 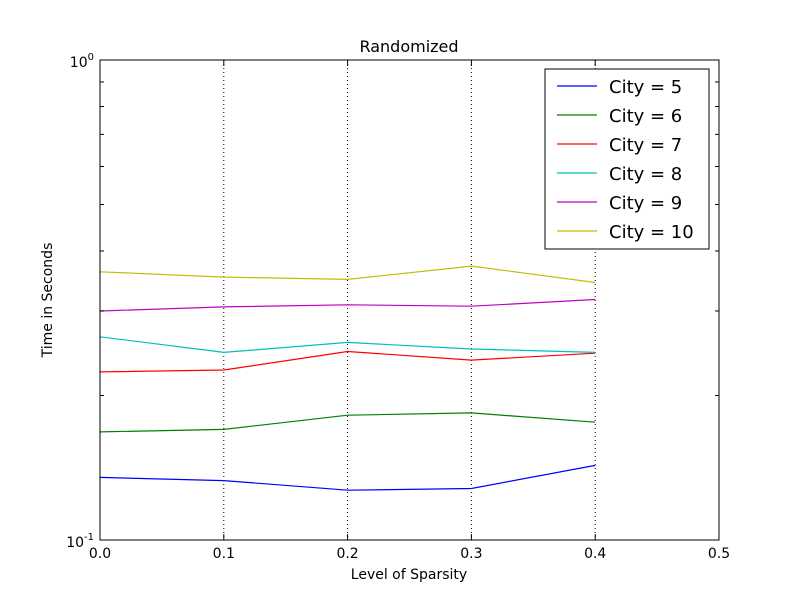 I want to click on x-tick-label: 0.4, so click(x=595, y=554).